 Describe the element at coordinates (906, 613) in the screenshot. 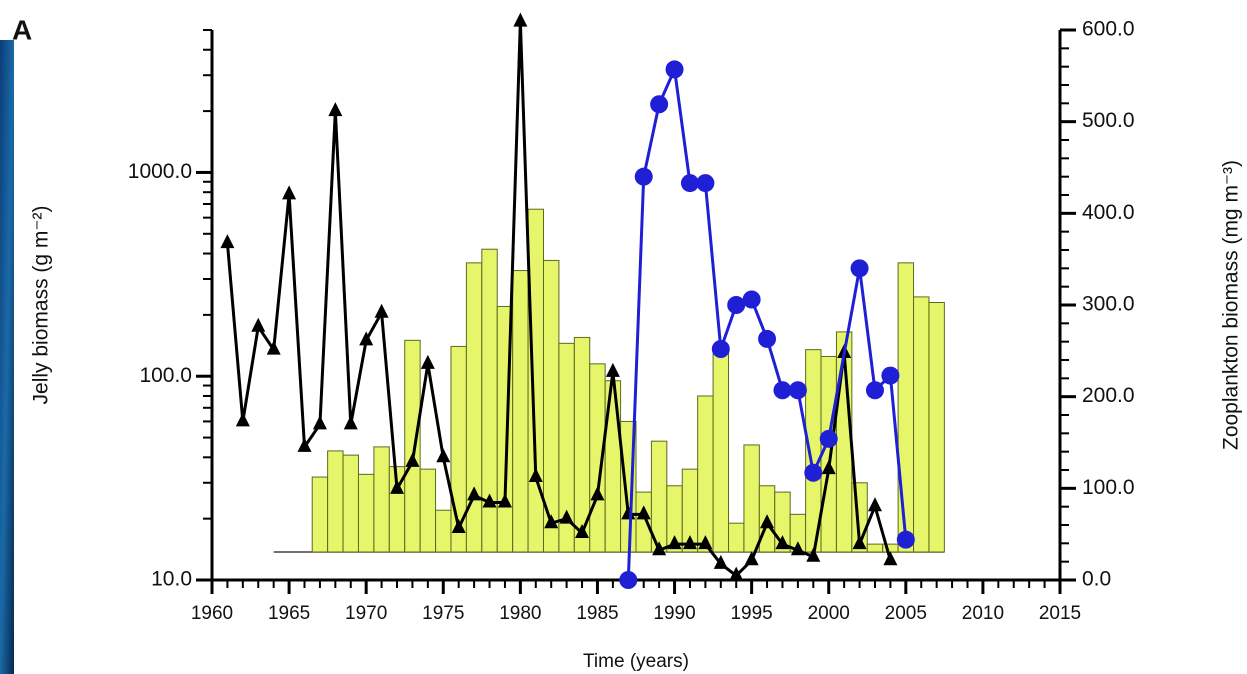

I see `x-tick-label: 2005` at that location.